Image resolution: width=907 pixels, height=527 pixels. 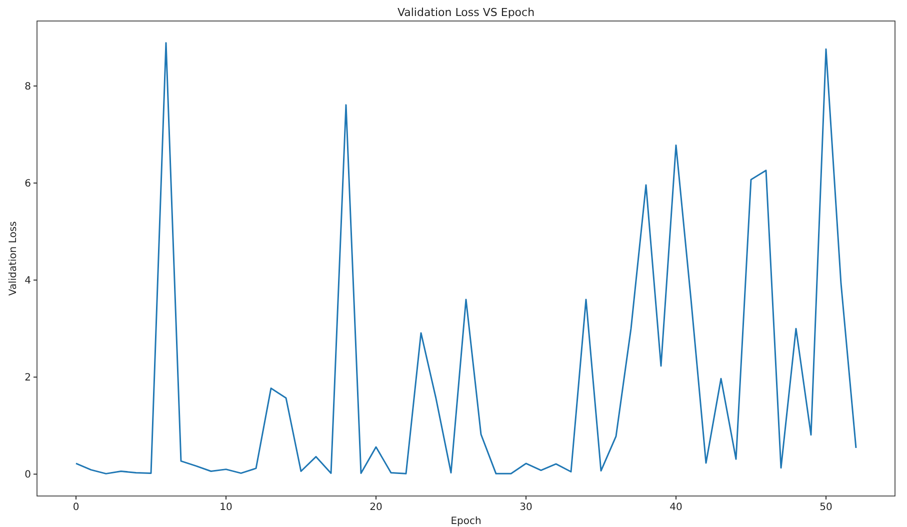 I want to click on y-tick-label: 8, so click(x=27, y=87).